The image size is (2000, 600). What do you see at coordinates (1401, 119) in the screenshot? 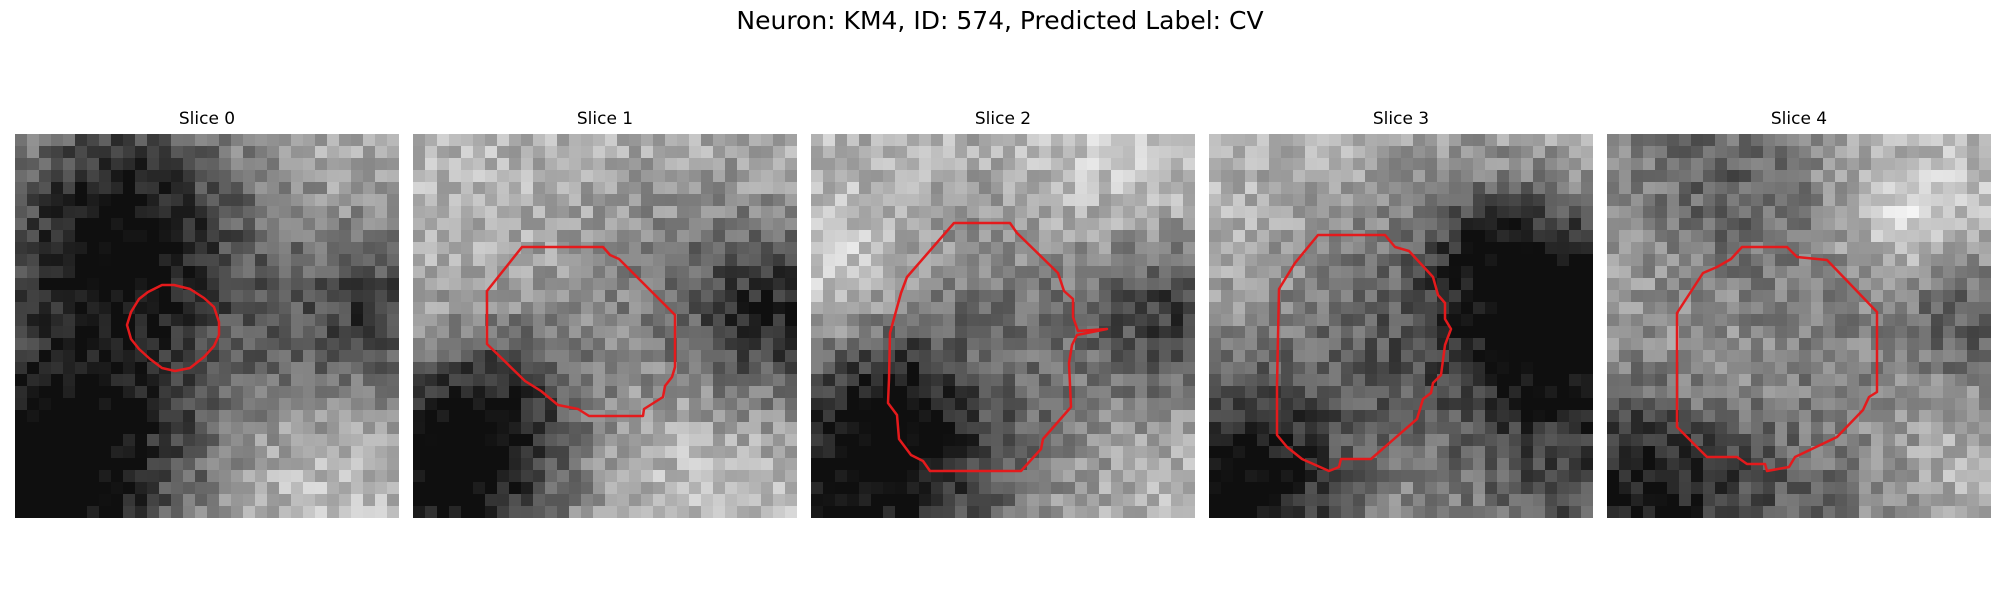
I see `slice-title-3: Slice 3` at bounding box center [1401, 119].